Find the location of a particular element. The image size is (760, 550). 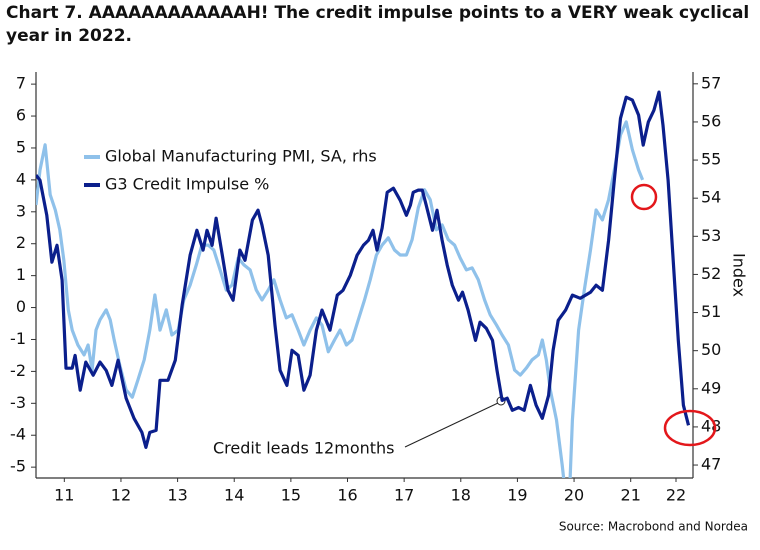

y-tick-label: 0 is located at coordinates (21, 306).